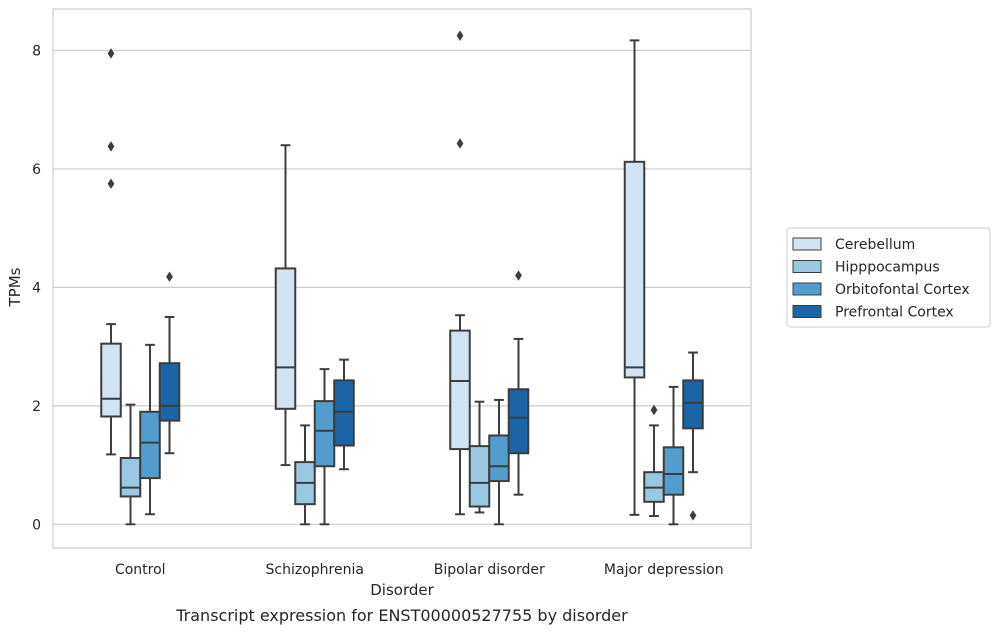 The width and height of the screenshot is (999, 634). I want to click on y-tick-label: 8, so click(36, 51).